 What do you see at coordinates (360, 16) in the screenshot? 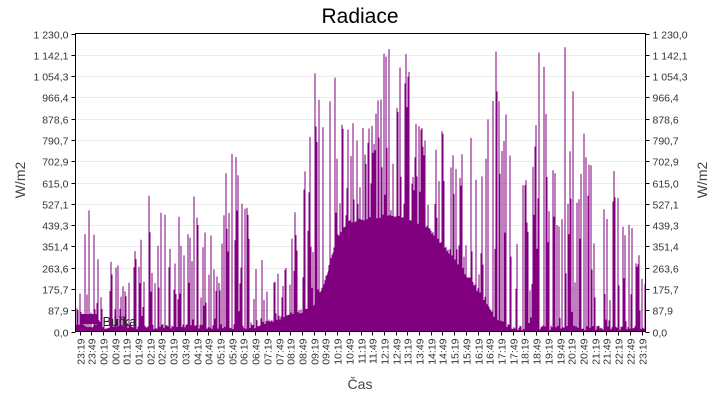
I see `chart-title: Radiace` at bounding box center [360, 16].